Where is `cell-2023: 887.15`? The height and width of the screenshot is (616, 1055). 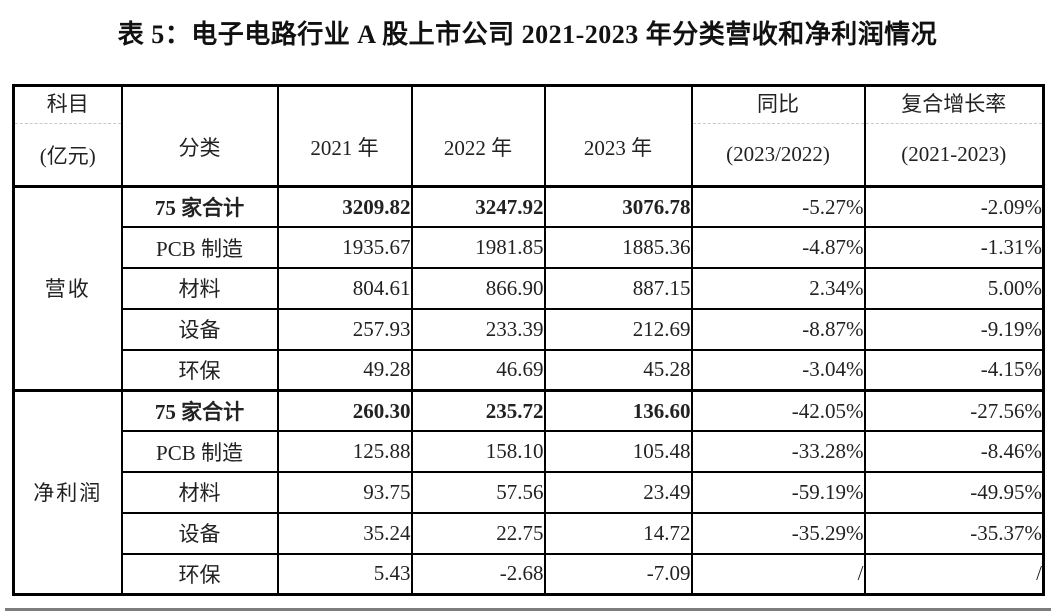 cell-2023: 887.15 is located at coordinates (618, 288).